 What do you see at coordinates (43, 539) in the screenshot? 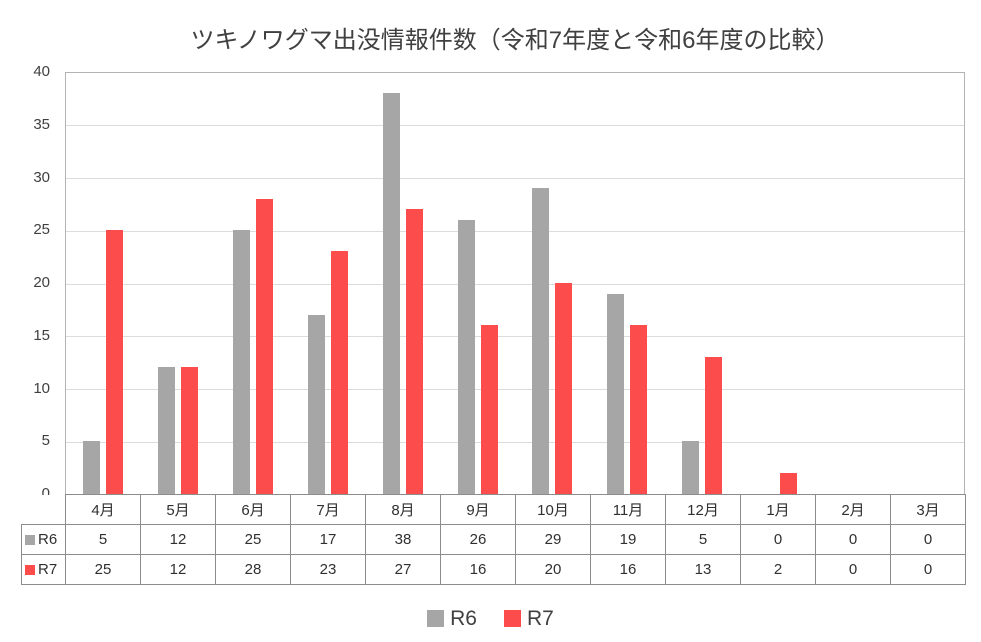
I see `series-header-cell: R6` at bounding box center [43, 539].